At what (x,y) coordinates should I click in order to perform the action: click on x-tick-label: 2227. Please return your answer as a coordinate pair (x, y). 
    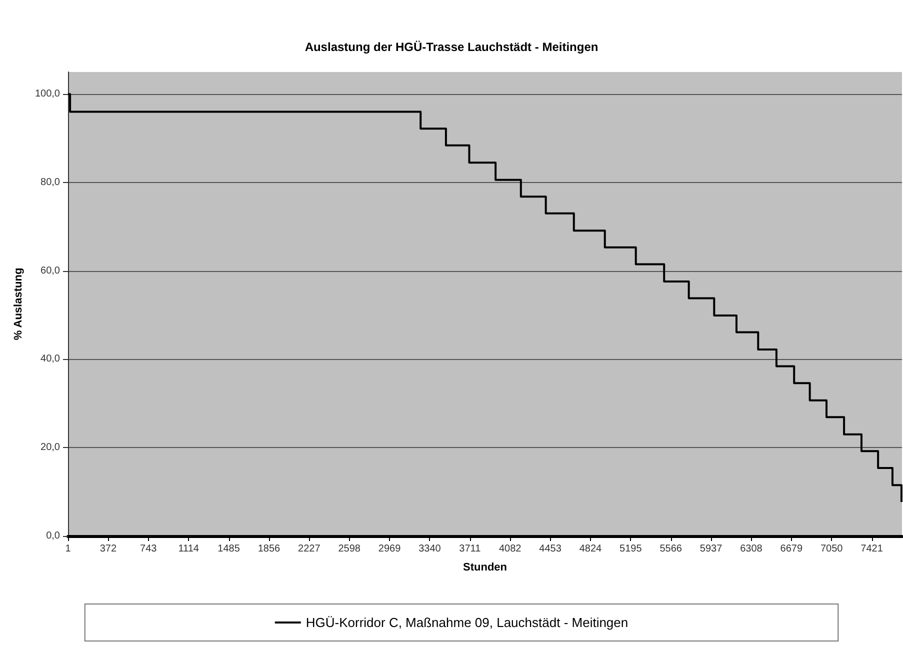
    Looking at the image, I should click on (309, 549).